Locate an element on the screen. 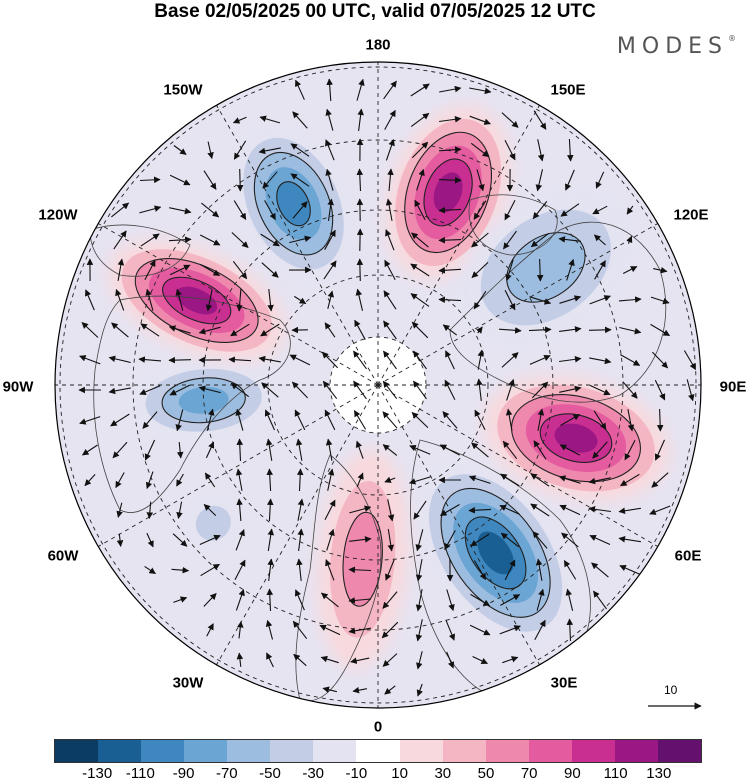  lon-label-60w: 60W is located at coordinates (63, 556).